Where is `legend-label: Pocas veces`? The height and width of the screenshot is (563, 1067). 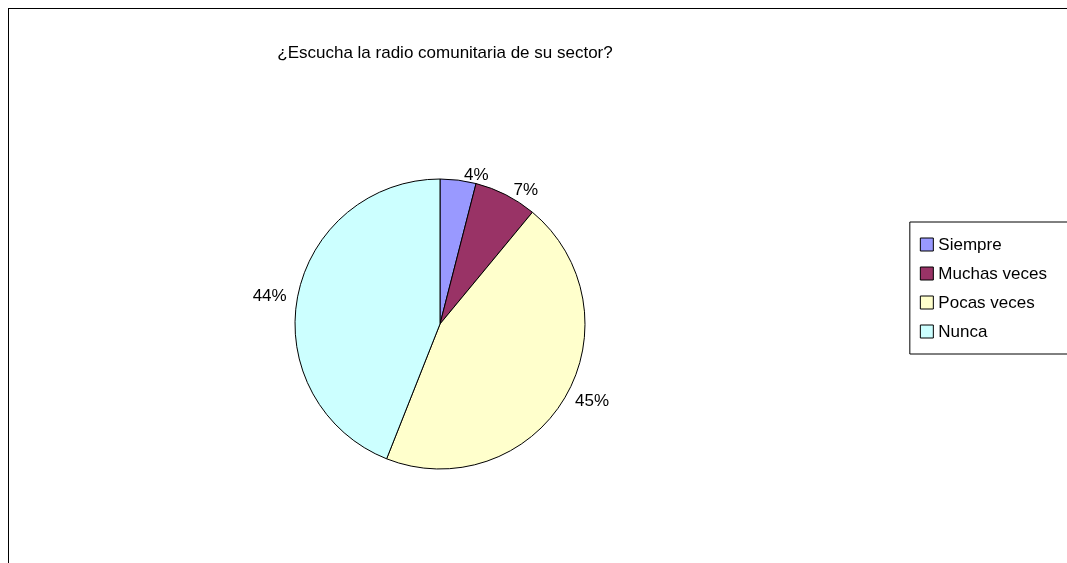 legend-label: Pocas veces is located at coordinates (986, 302).